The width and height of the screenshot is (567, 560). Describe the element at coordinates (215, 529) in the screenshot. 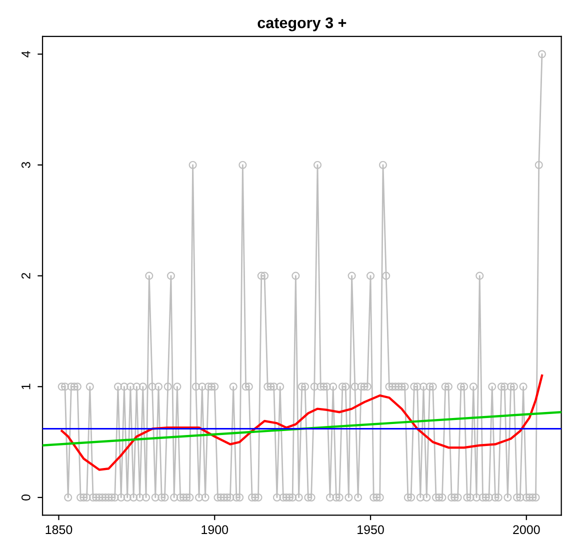

I see `x-tick-label: 1900` at that location.